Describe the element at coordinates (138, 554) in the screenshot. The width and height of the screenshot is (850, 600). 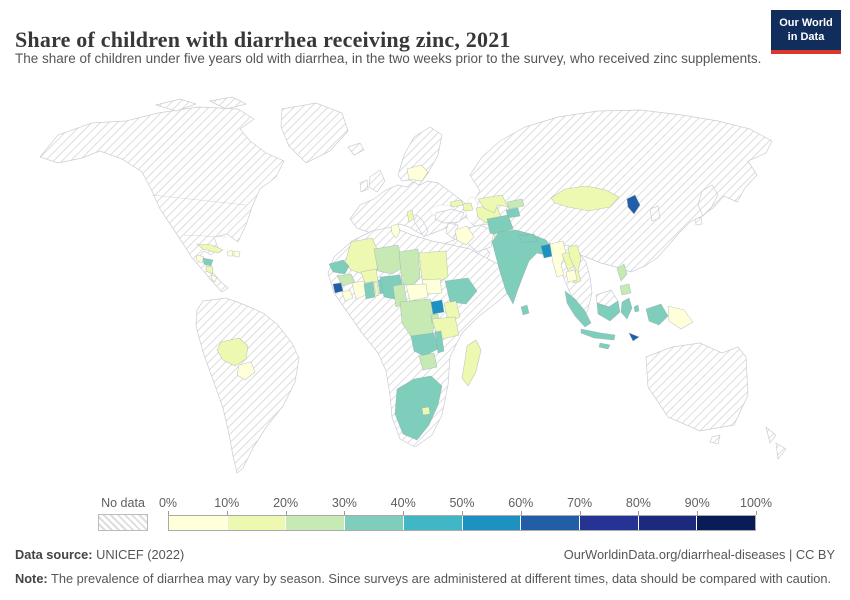
I see `data-source-text: UNICEF (2022)` at that location.